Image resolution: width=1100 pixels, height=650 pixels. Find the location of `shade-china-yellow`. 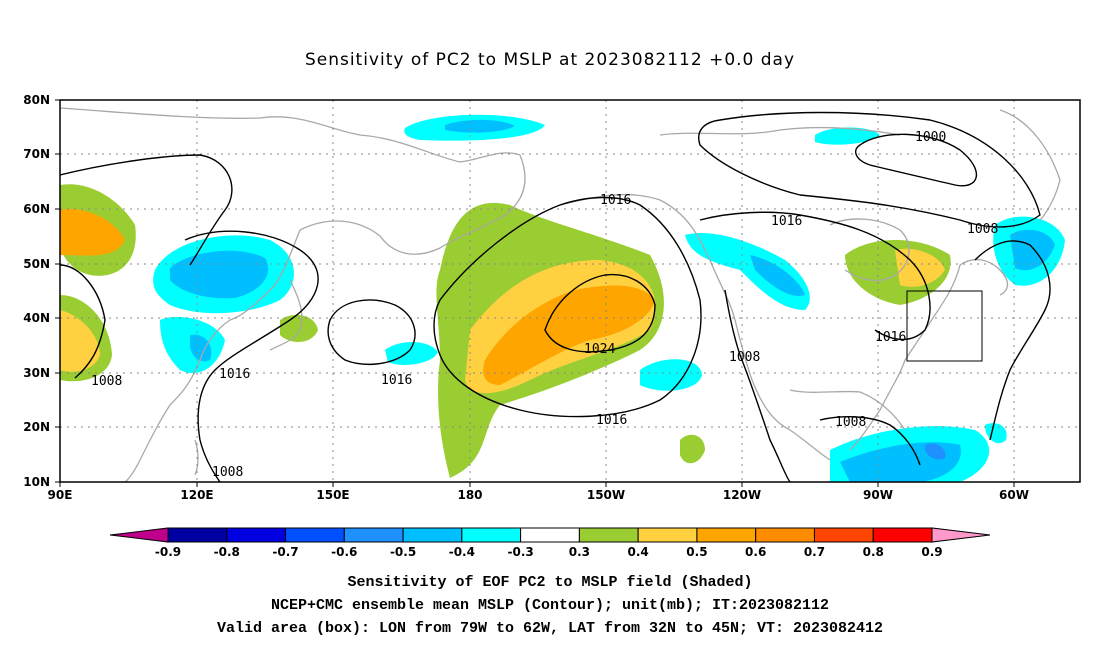

shade-china-yellow is located at coordinates (80, 341).